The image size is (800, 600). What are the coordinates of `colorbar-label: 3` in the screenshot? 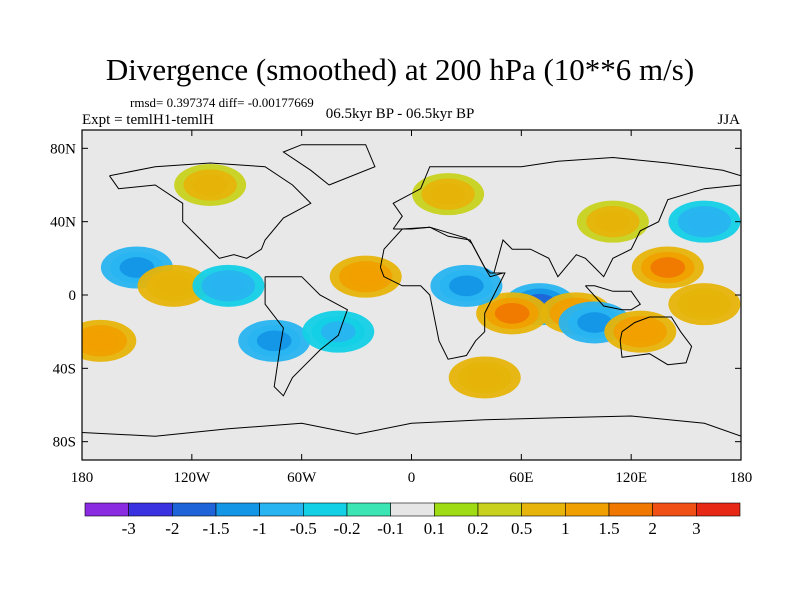 It's located at (696, 528).